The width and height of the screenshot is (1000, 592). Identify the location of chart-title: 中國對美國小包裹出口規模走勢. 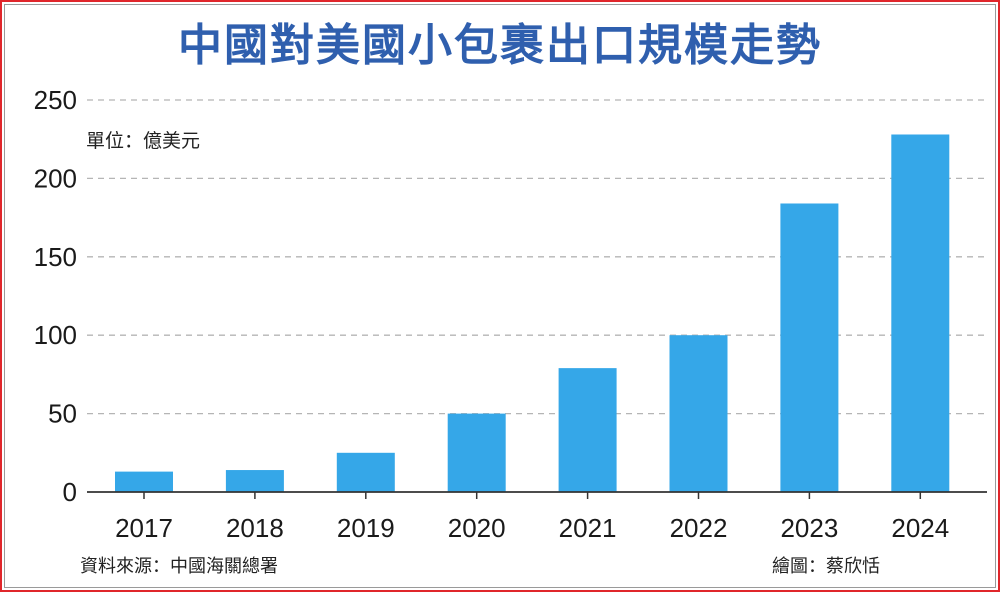
(500, 45).